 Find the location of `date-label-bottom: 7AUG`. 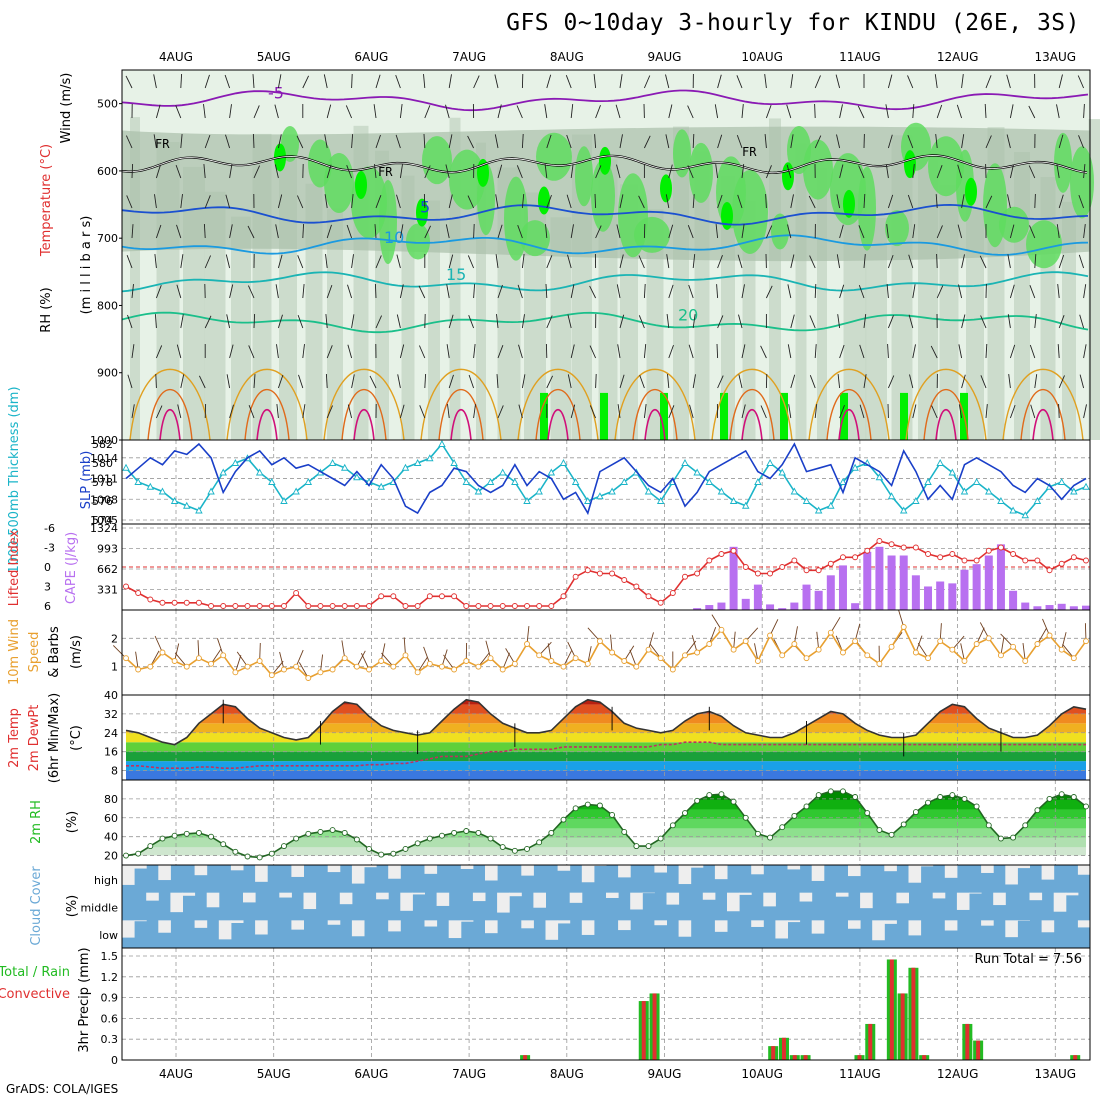

date-label-bottom: 7AUG is located at coordinates (469, 1074).